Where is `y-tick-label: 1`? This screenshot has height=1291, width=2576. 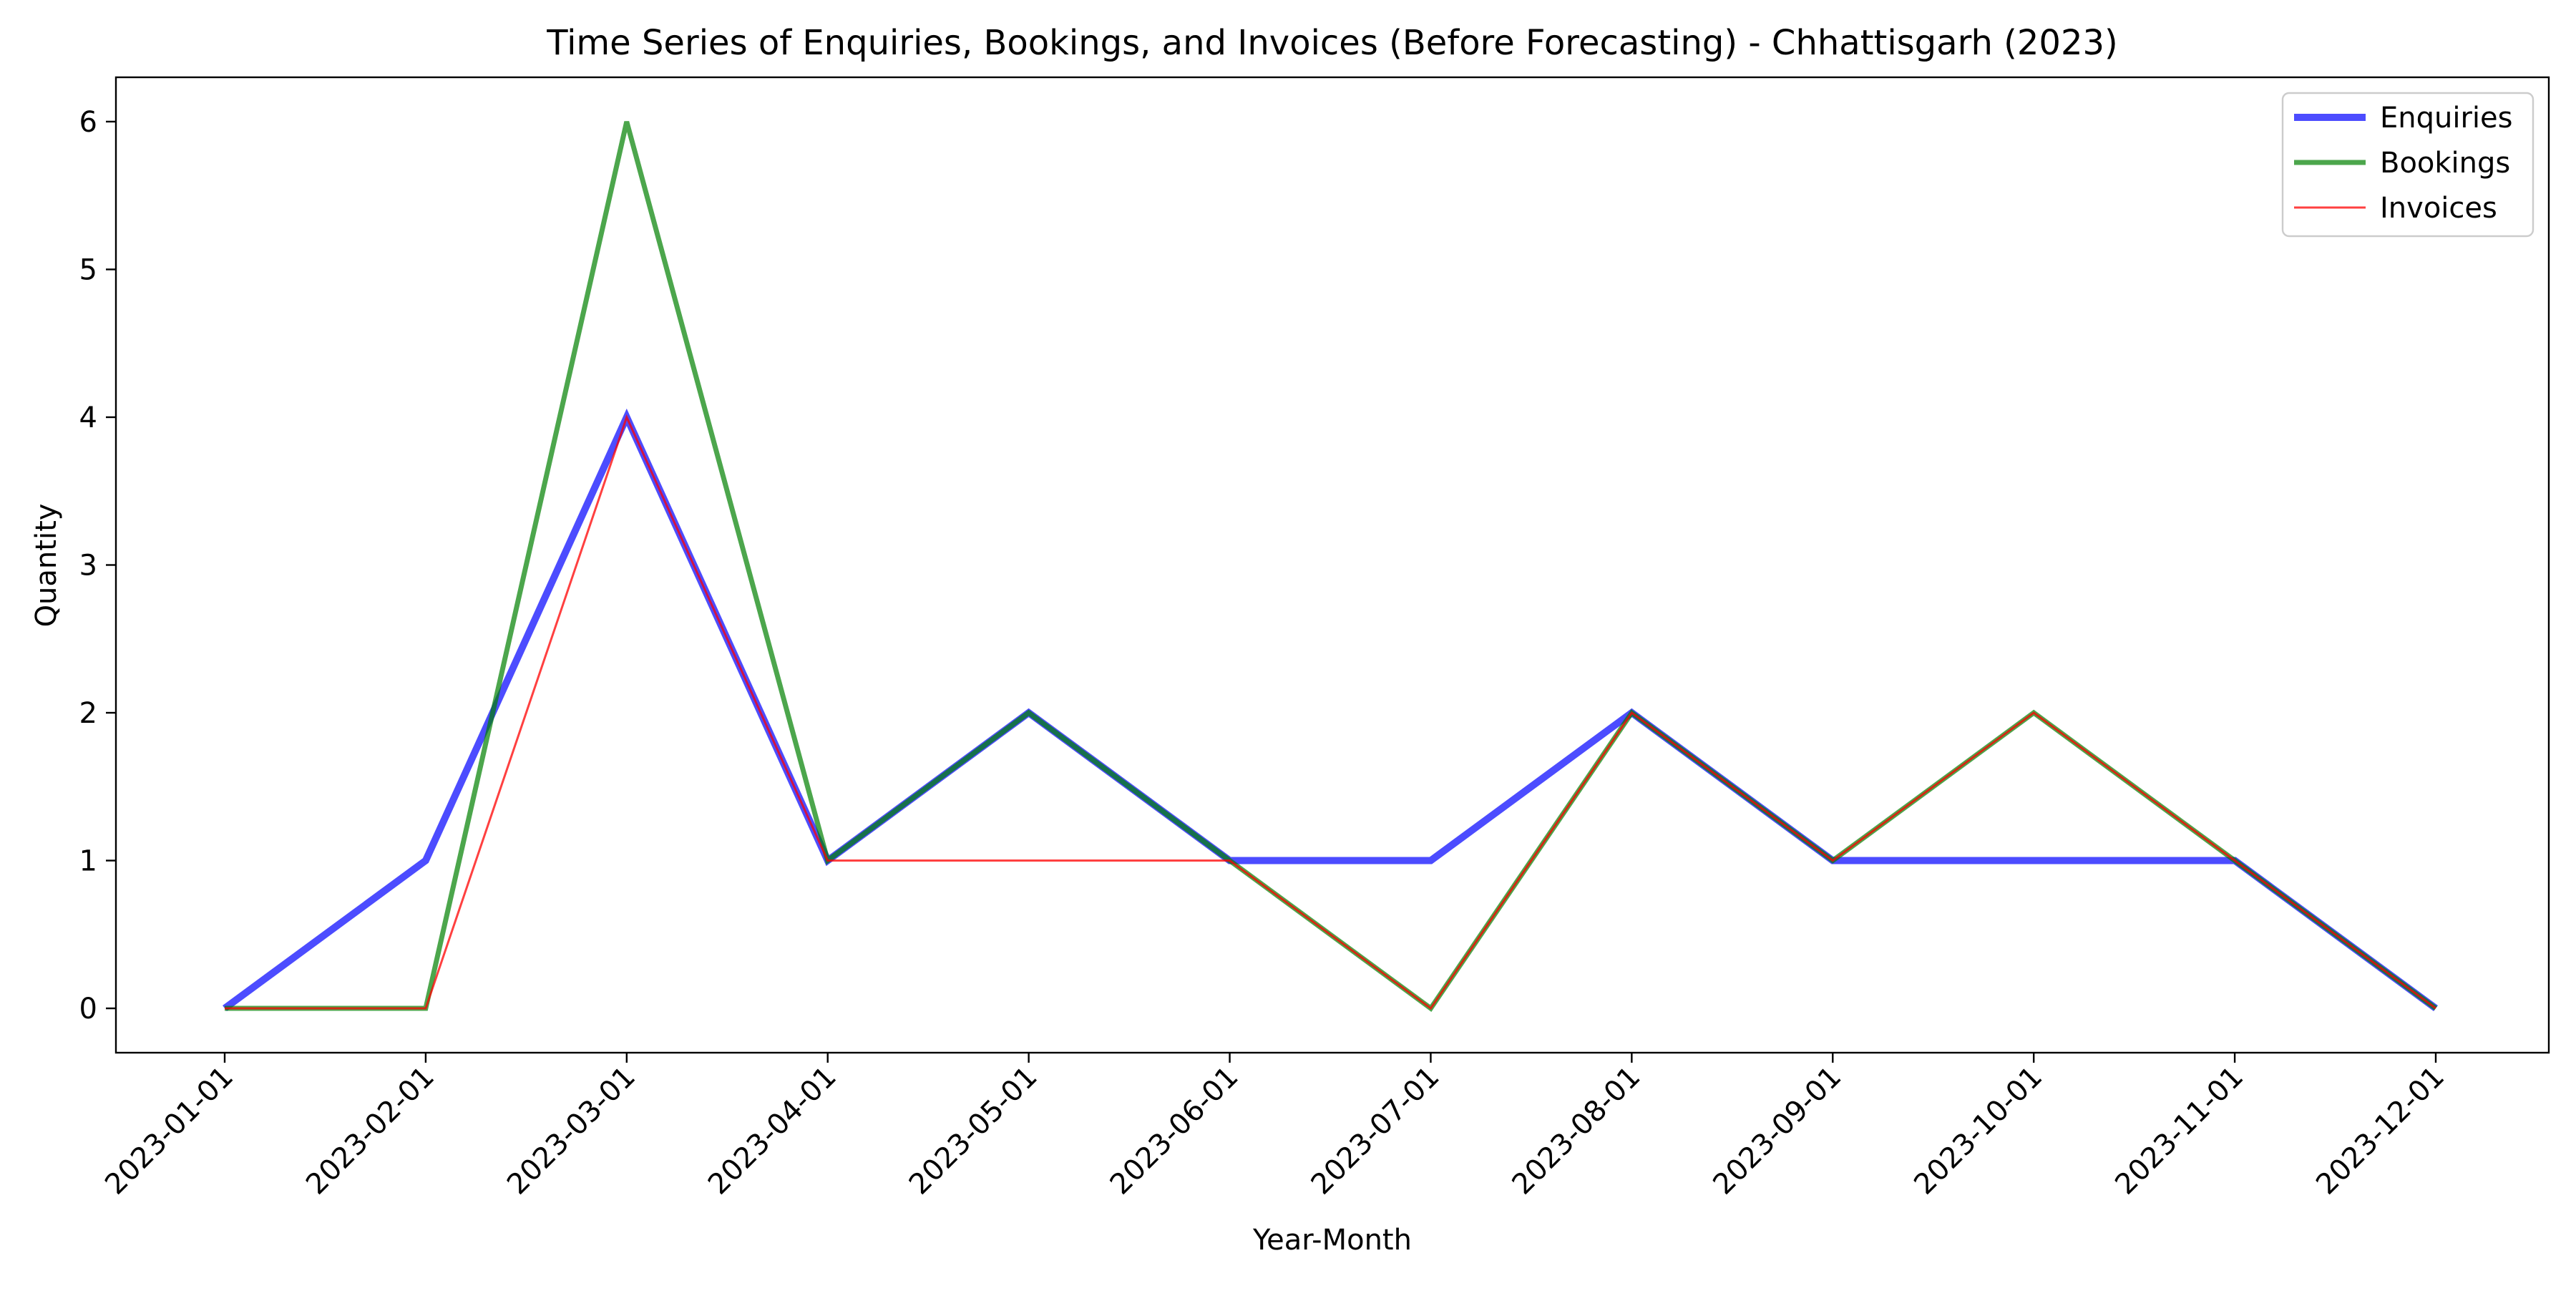 y-tick-label: 1 is located at coordinates (88, 861).